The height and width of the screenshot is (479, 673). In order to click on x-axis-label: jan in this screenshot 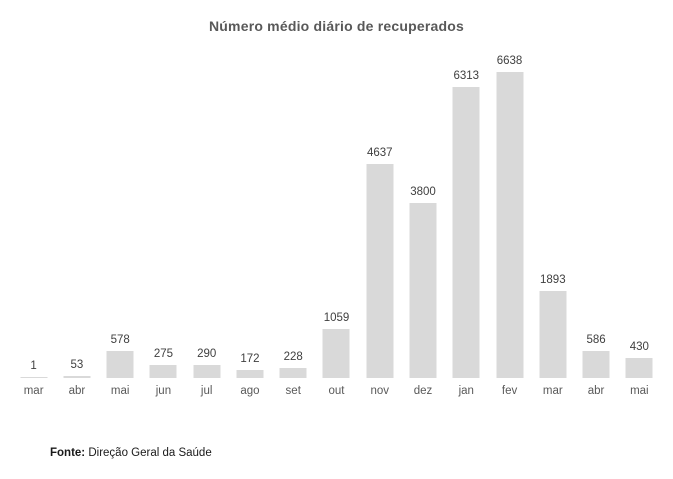, I will do `click(466, 391)`.